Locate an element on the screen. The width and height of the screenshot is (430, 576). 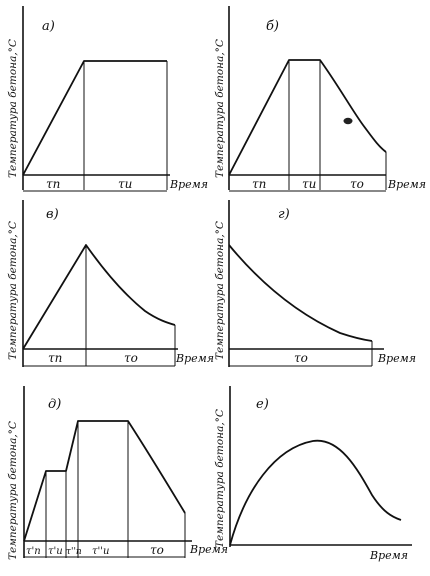
panel-g-xlabel: Время is located at coordinates (396, 358).